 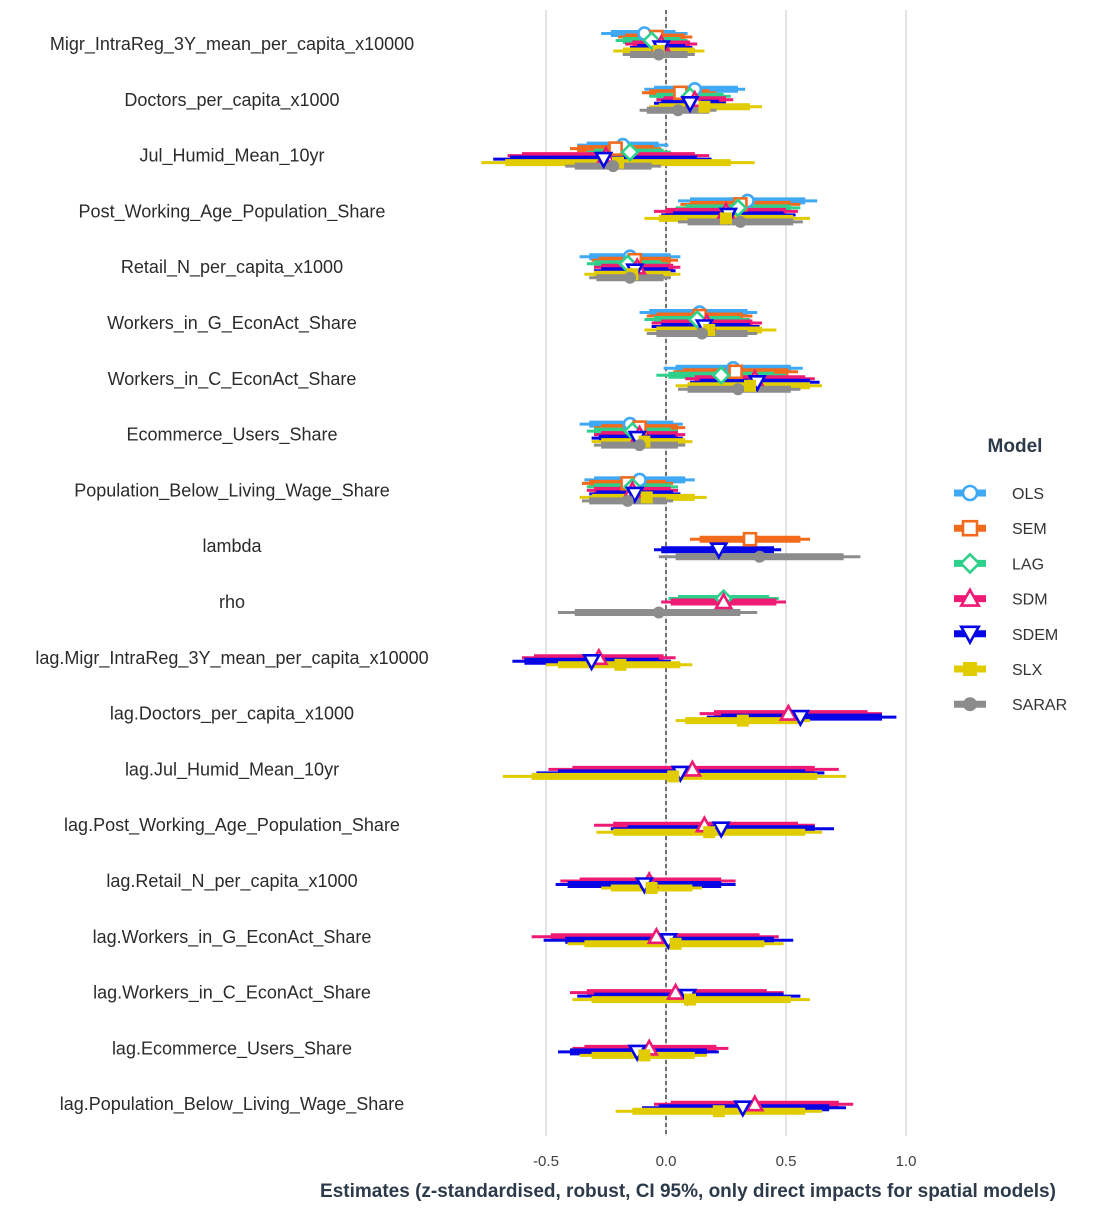 What do you see at coordinates (999, 563) in the screenshot?
I see `legend-item-lag: LAG` at bounding box center [999, 563].